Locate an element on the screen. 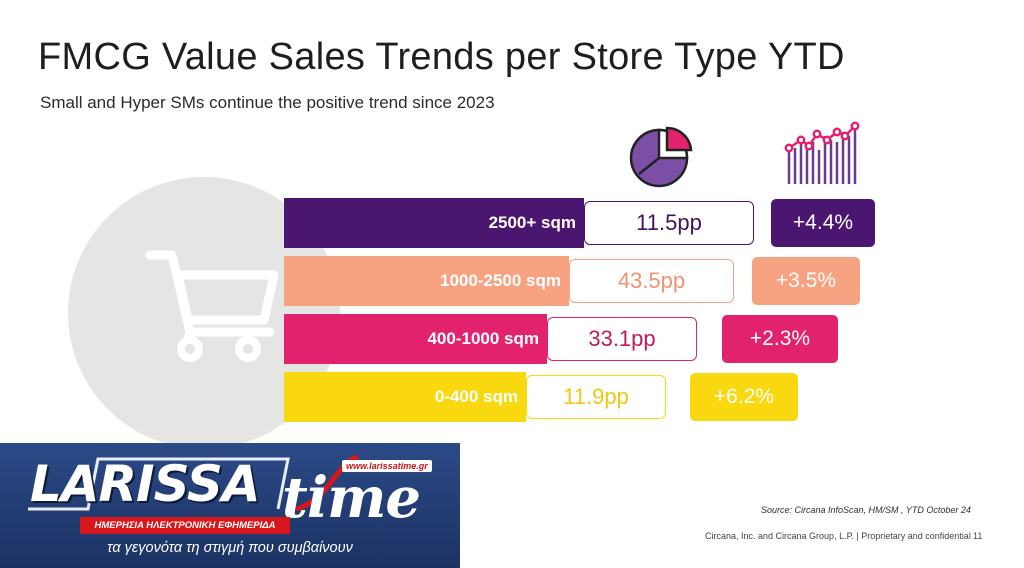 The height and width of the screenshot is (568, 1024). store-type-bar: 2500+ sqm is located at coordinates (434, 223).